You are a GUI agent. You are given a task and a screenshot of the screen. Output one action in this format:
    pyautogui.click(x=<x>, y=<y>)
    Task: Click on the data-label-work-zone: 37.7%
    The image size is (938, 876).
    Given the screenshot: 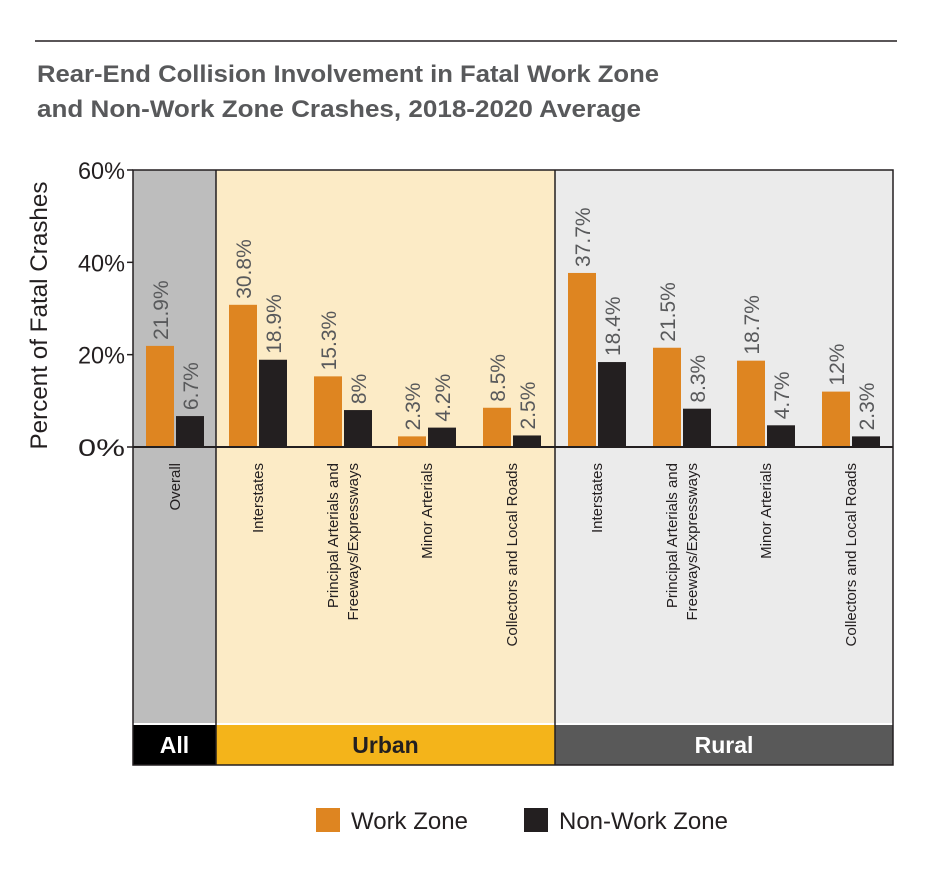 What is the action you would take?
    pyautogui.click(x=583, y=237)
    